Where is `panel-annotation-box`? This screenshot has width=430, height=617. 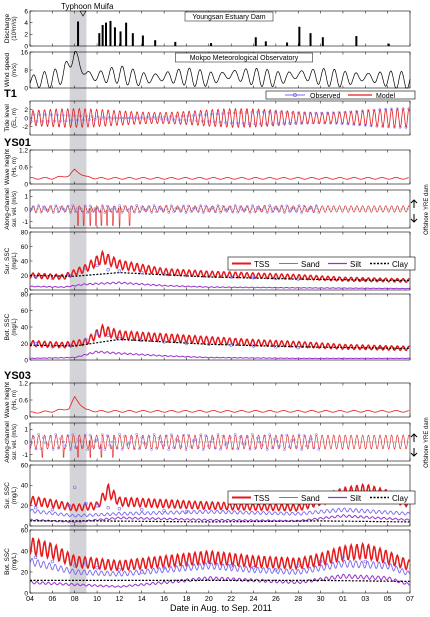 panel-annotation-box is located at coordinates (244, 57).